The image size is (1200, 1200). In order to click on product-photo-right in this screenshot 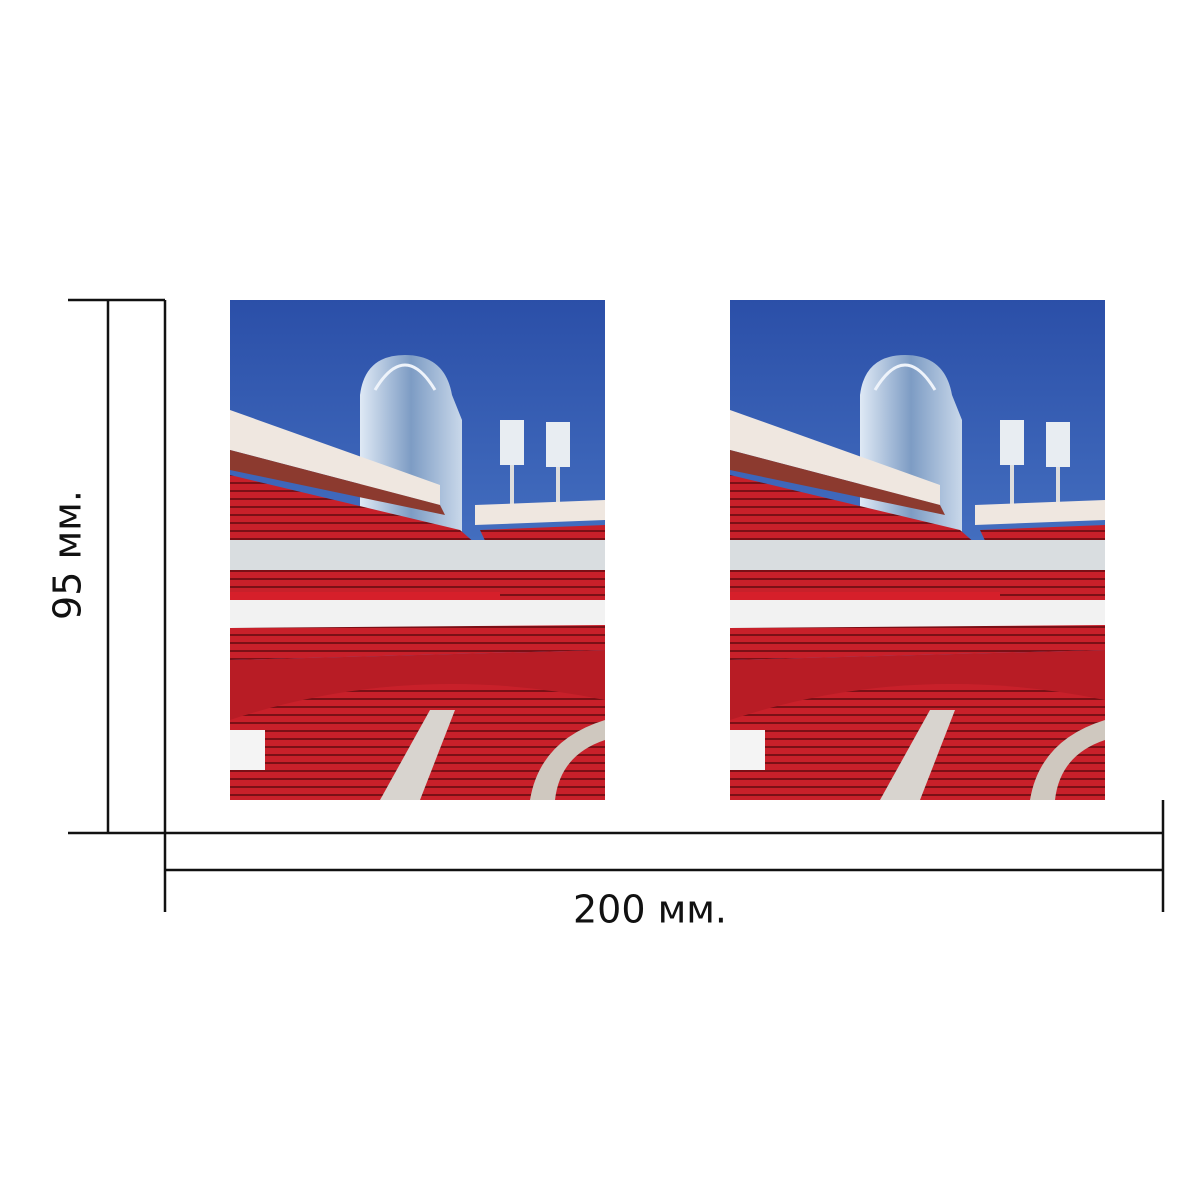, I will do `click(917, 550)`.